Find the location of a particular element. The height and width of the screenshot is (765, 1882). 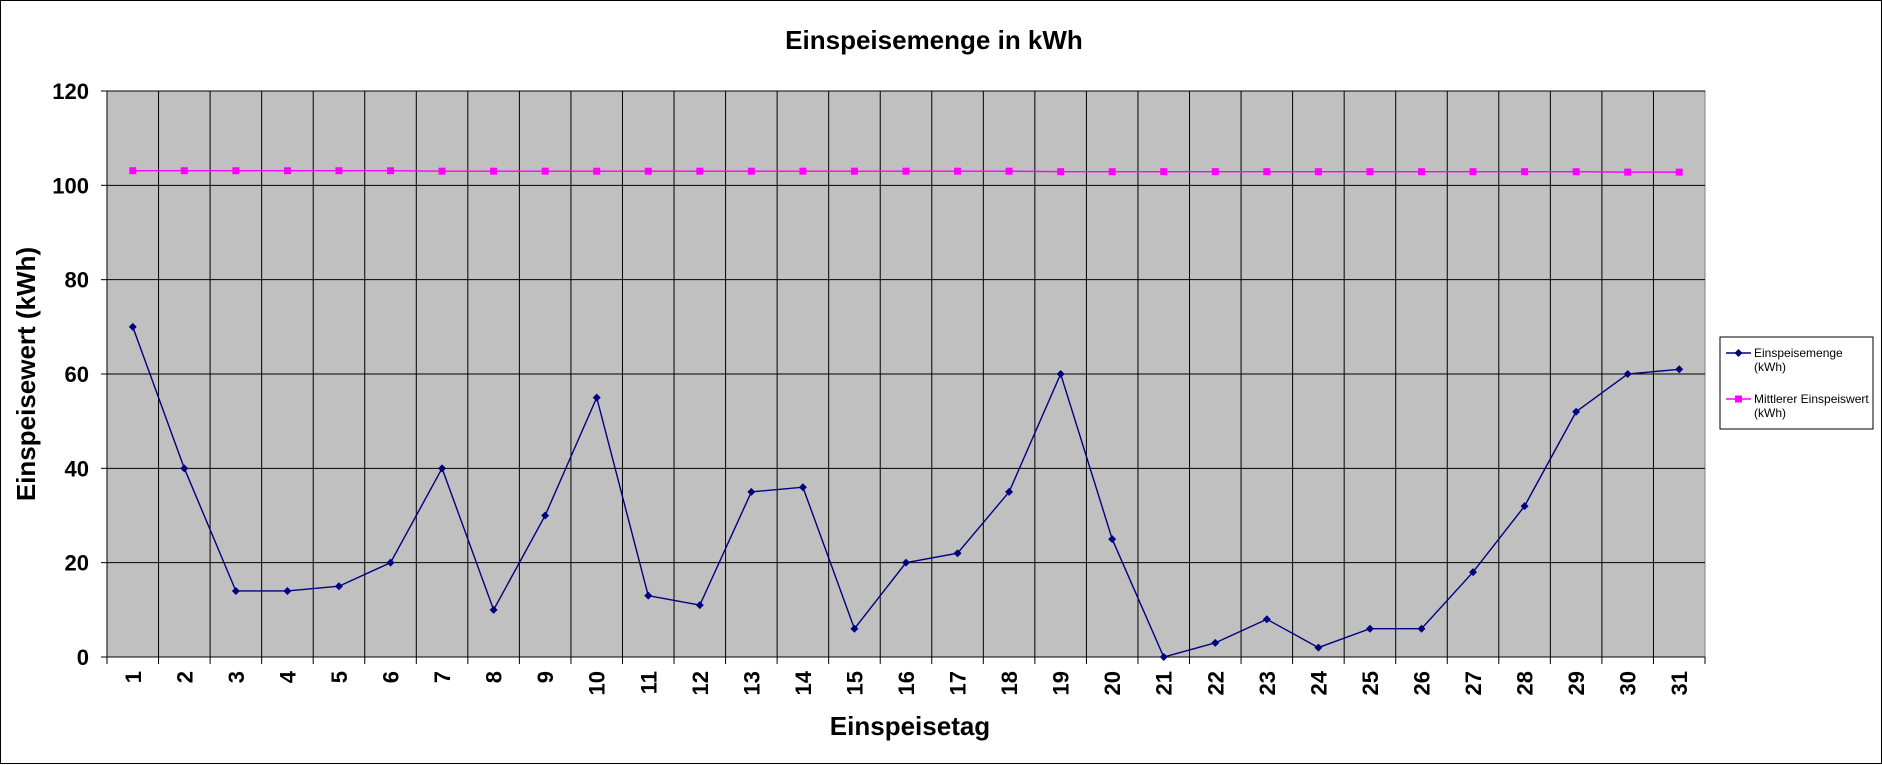

legend-marker-diamond is located at coordinates (1738, 353).